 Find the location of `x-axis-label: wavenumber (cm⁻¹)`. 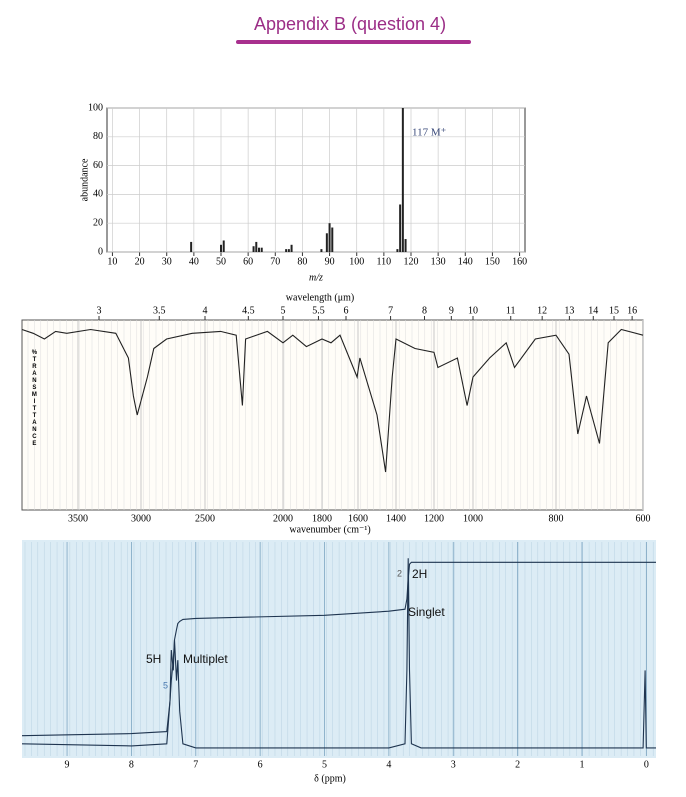

x-axis-label: wavenumber (cm⁻¹) is located at coordinates (329, 529).